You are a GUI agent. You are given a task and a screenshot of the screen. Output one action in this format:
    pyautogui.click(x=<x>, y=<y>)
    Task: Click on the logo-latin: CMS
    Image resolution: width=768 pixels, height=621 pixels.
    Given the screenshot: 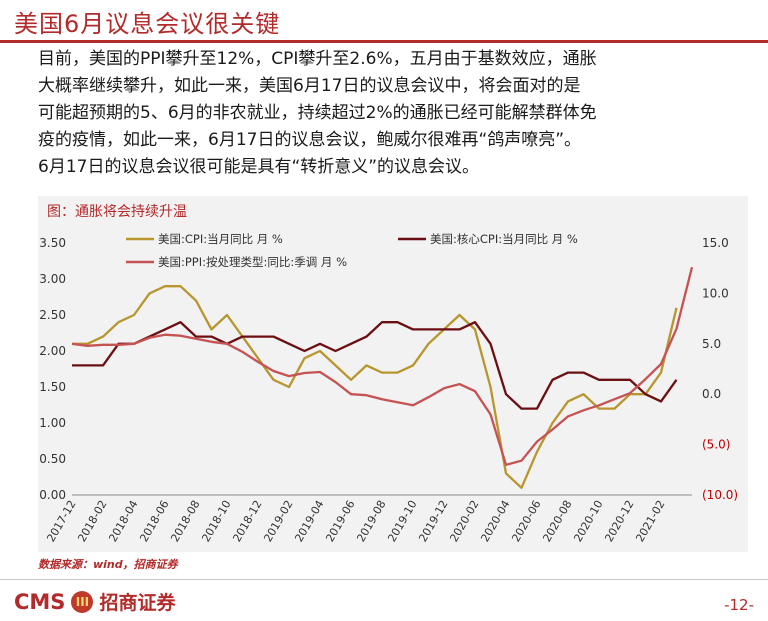 What is the action you would take?
    pyautogui.click(x=40, y=601)
    